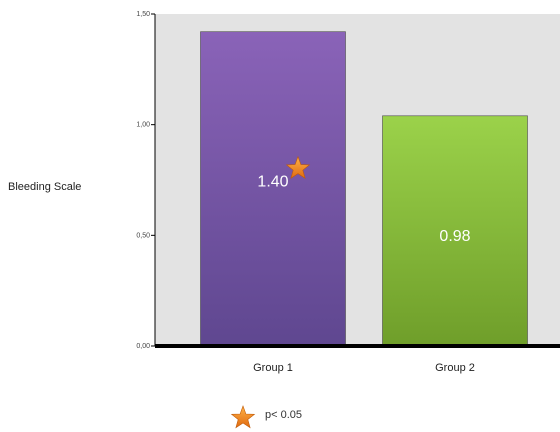 The image size is (560, 432). I want to click on y-ticks-group: 0,00 0,50 1,00 1,50, so click(145, 180).